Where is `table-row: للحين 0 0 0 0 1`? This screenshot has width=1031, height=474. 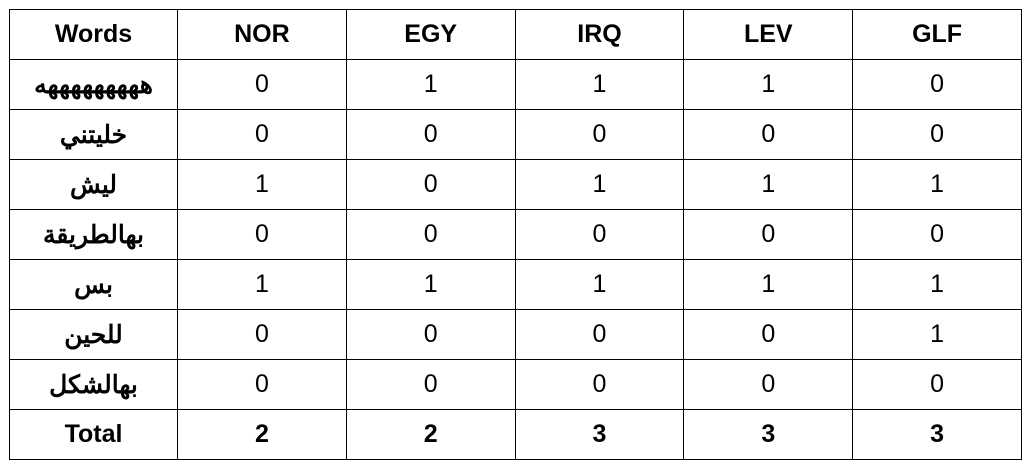 table-row: للحين 0 0 0 0 1 is located at coordinates (515, 334).